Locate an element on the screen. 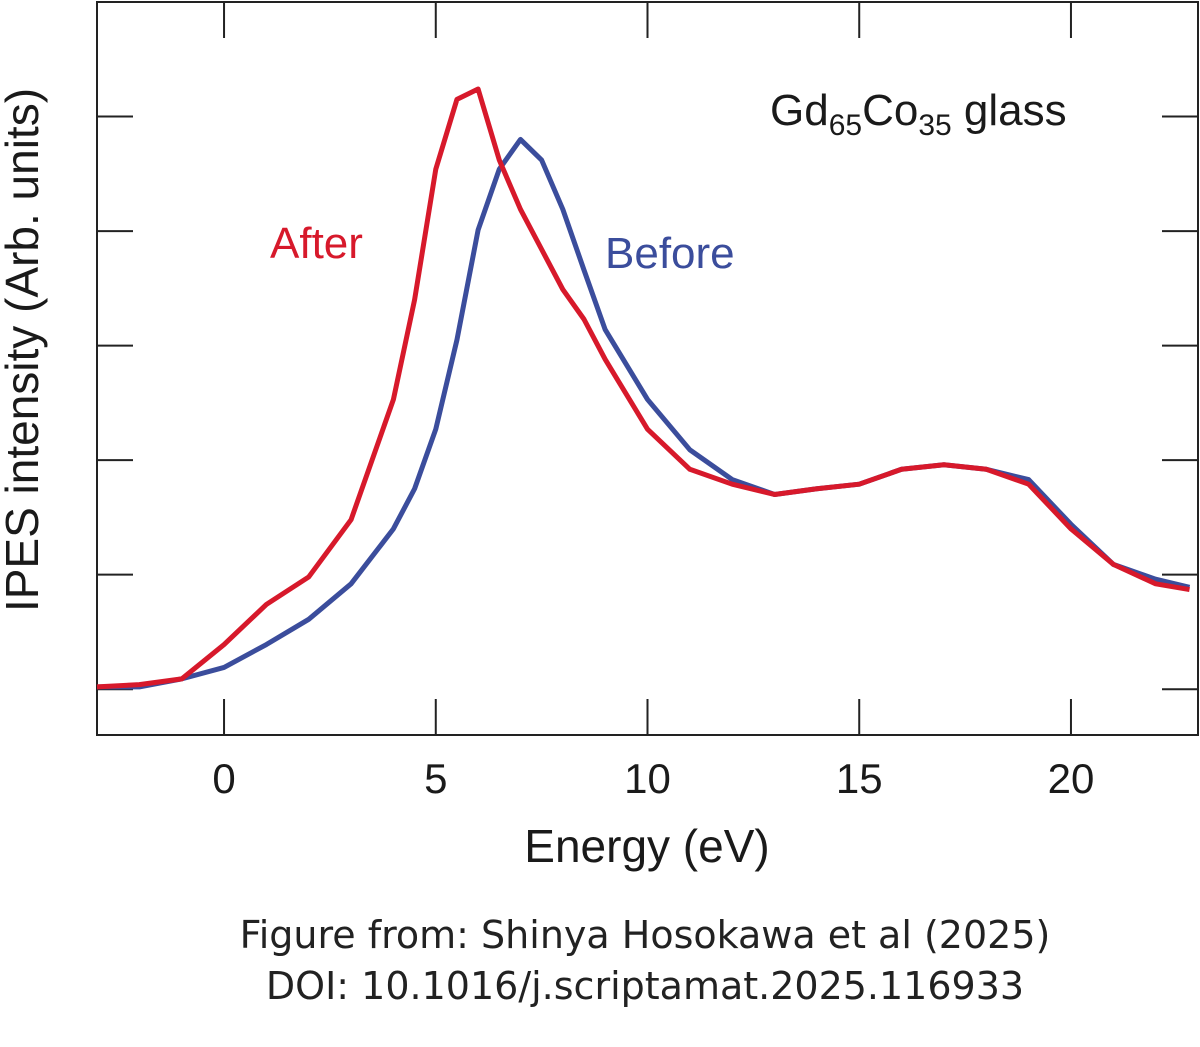 Image resolution: width=1200 pixels, height=1047 pixels. x-tick-label: 20 is located at coordinates (1071, 778).